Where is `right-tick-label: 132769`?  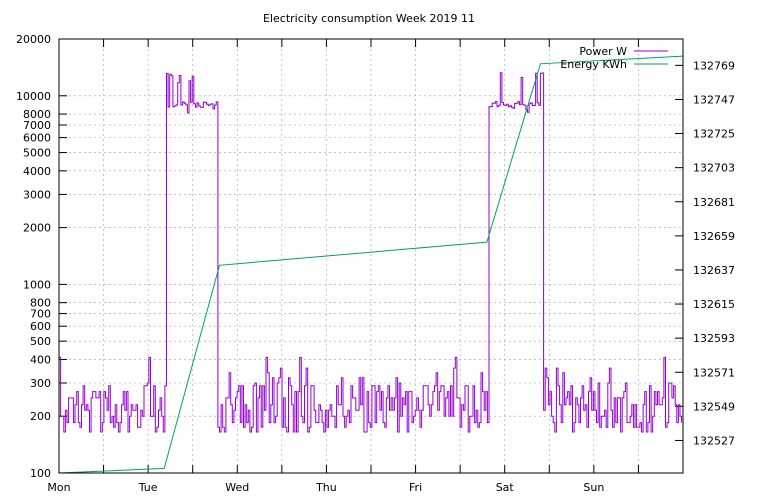
right-tick-label: 132769 is located at coordinates (714, 65).